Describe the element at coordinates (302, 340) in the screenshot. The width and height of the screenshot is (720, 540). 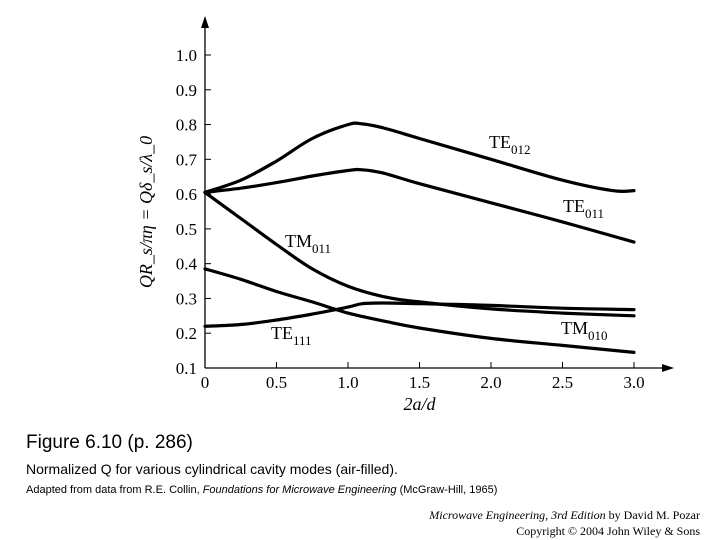
I see `legend-label-subscript: 111` at that location.